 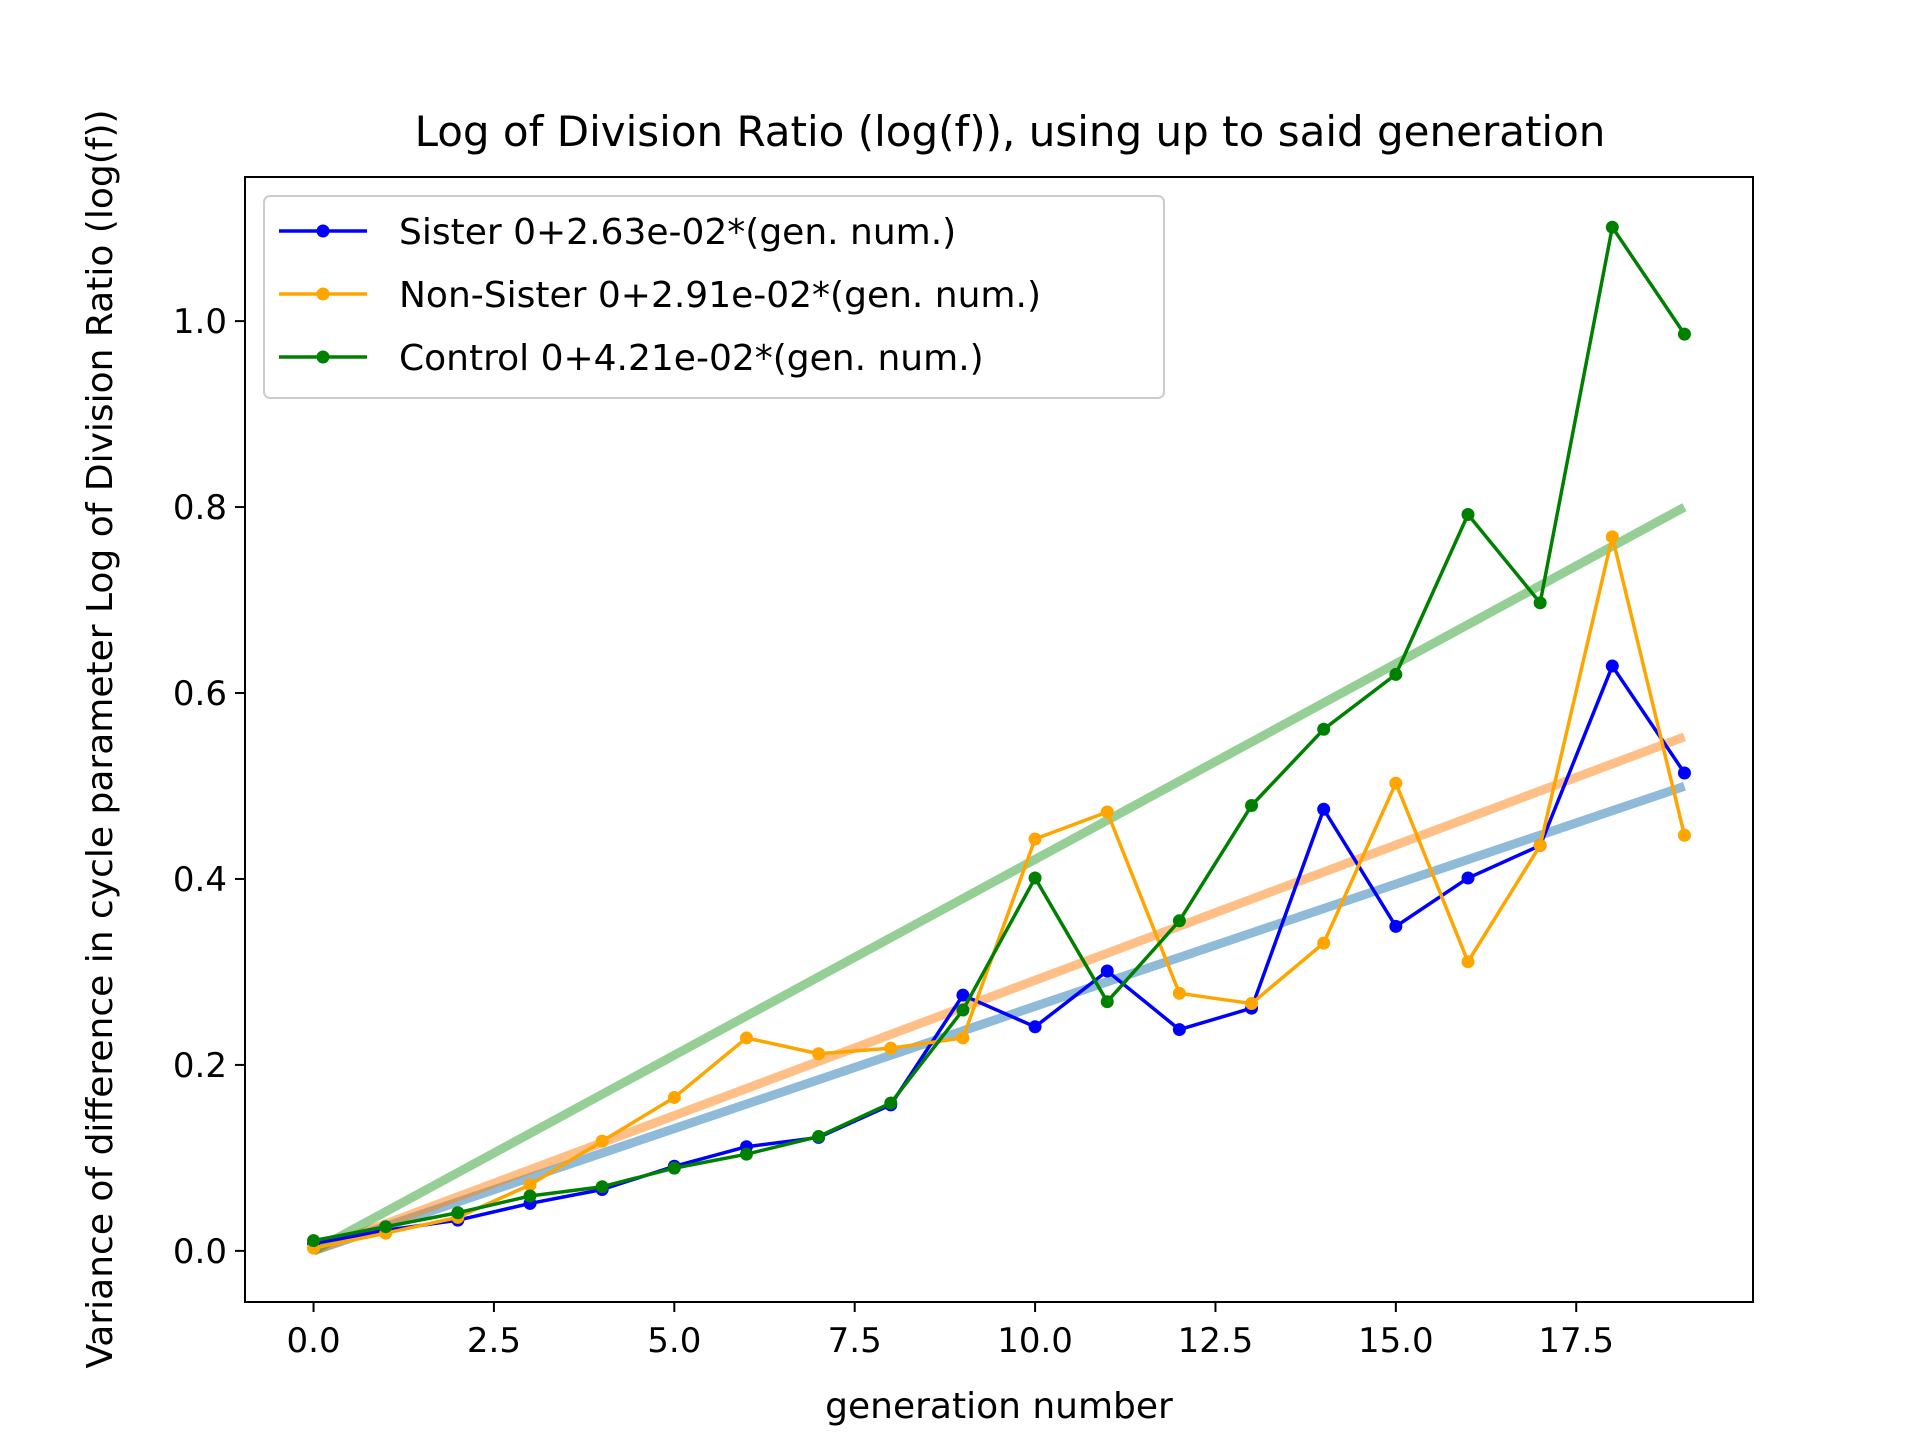 What do you see at coordinates (674, 1341) in the screenshot?
I see `x-tick-label: 5.0` at bounding box center [674, 1341].